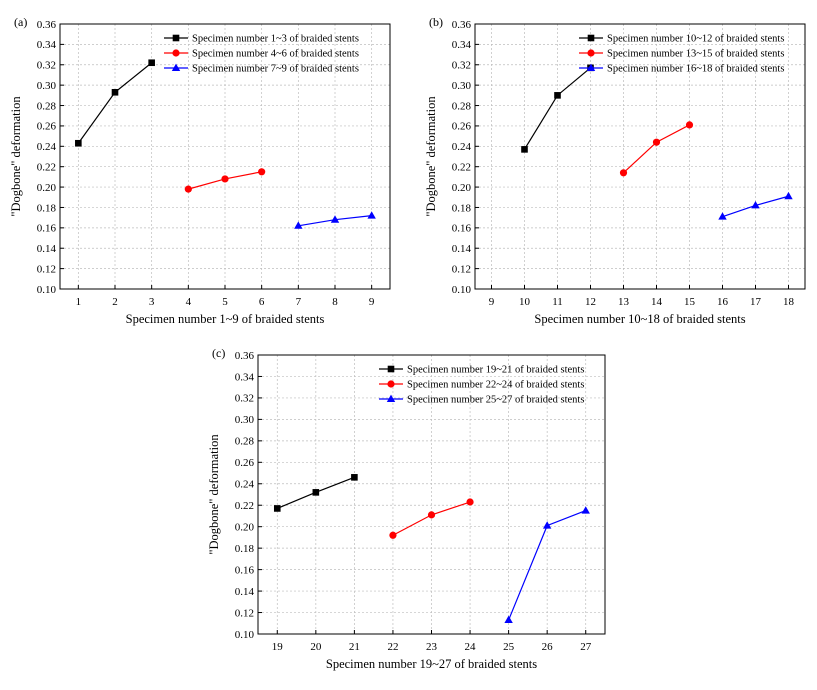  Describe the element at coordinates (245, 527) in the screenshot. I see `y-tick-label: 0.20` at that location.